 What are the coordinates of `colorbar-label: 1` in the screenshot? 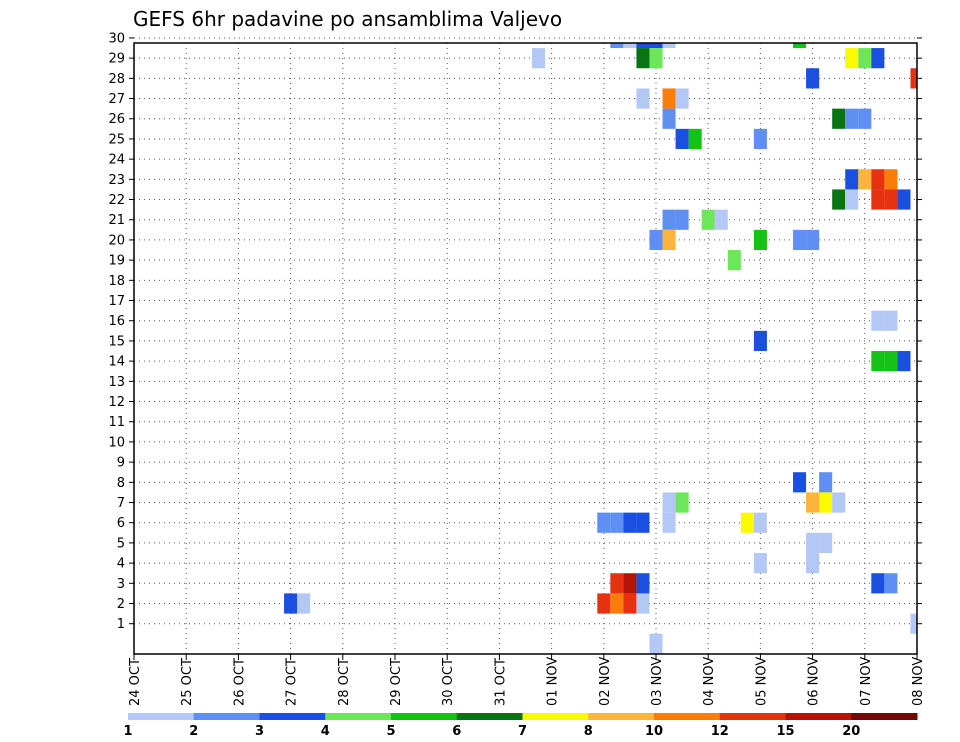 It's located at (127, 731).